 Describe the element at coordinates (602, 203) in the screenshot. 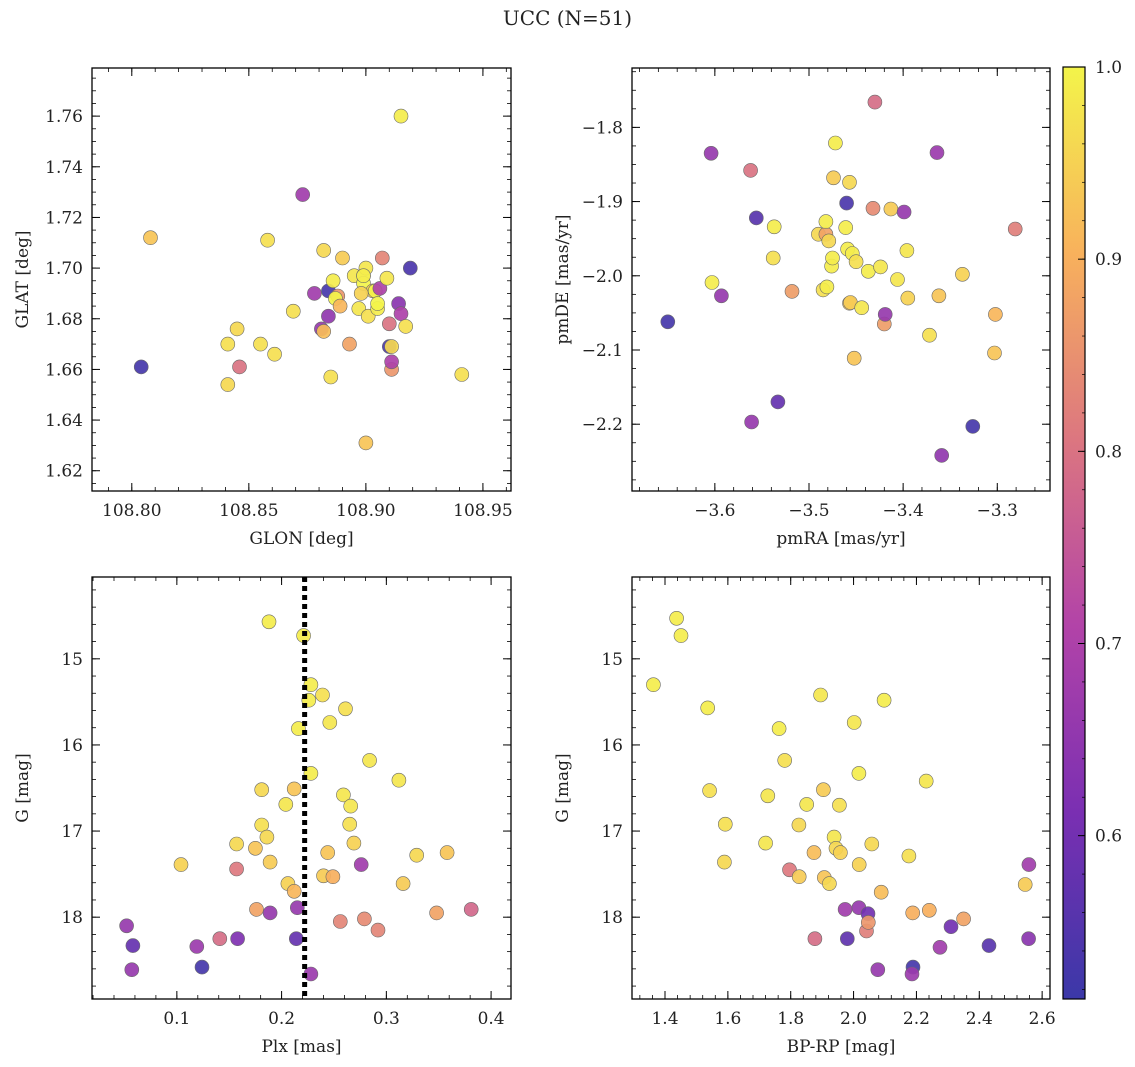

I see `y-tick-label: −1.9` at that location.